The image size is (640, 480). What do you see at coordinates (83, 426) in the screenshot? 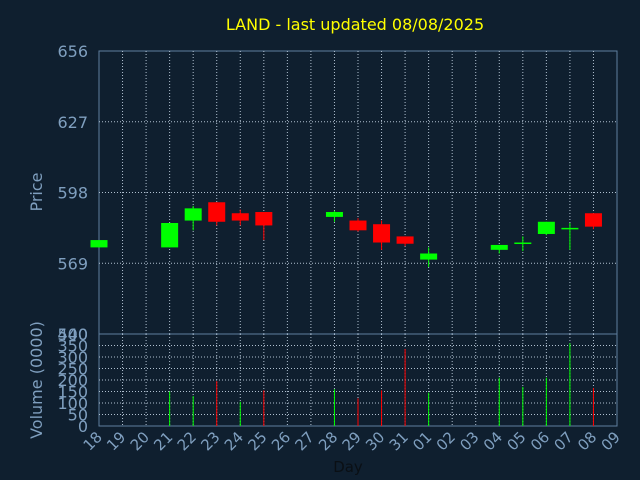
I see `volume-tick-label: 0` at bounding box center [83, 426].